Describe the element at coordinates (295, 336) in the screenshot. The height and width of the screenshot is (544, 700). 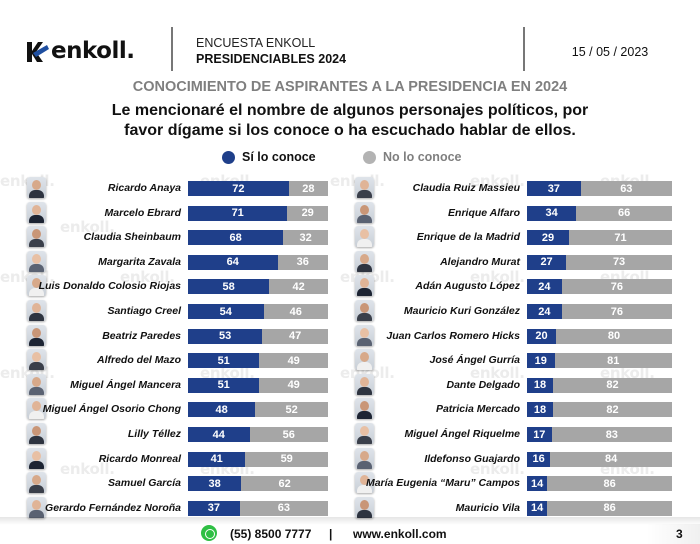
I see `bar-segment-no: 47` at that location.